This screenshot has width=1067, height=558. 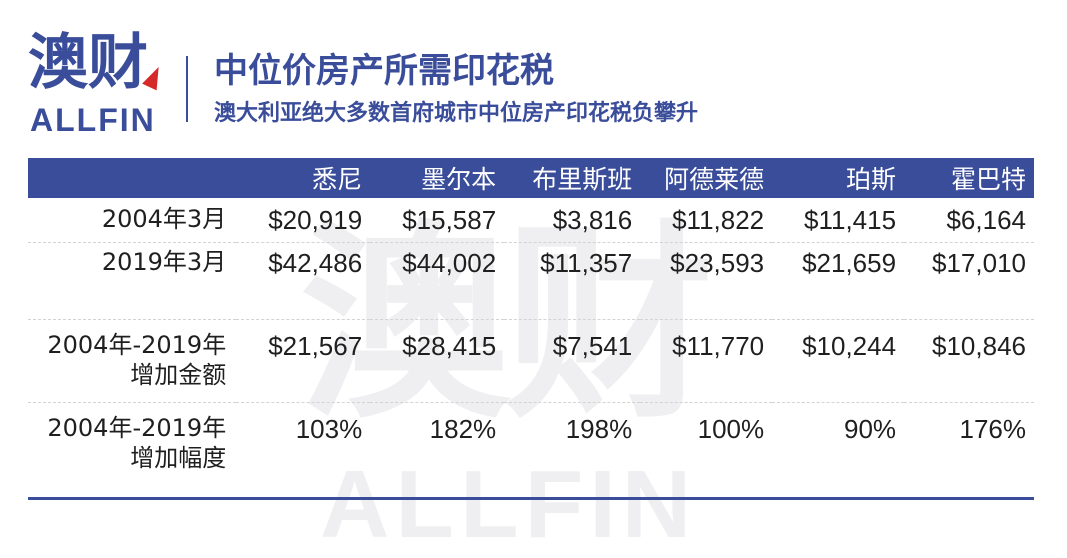 I want to click on page-subtitle: 澳大利亚绝大多数首府城市中位房产印花税负攀升, so click(x=456, y=113).